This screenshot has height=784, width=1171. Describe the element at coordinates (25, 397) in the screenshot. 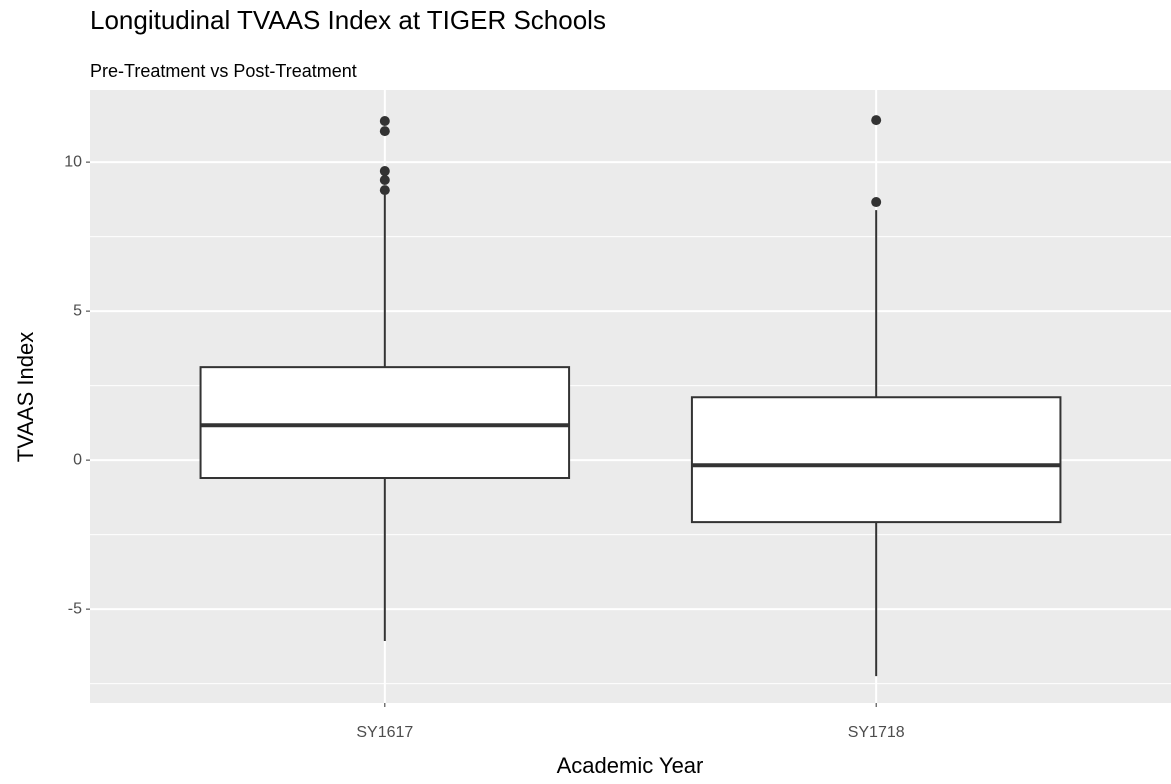

I see `y-axis-title: TVAAS Index` at that location.